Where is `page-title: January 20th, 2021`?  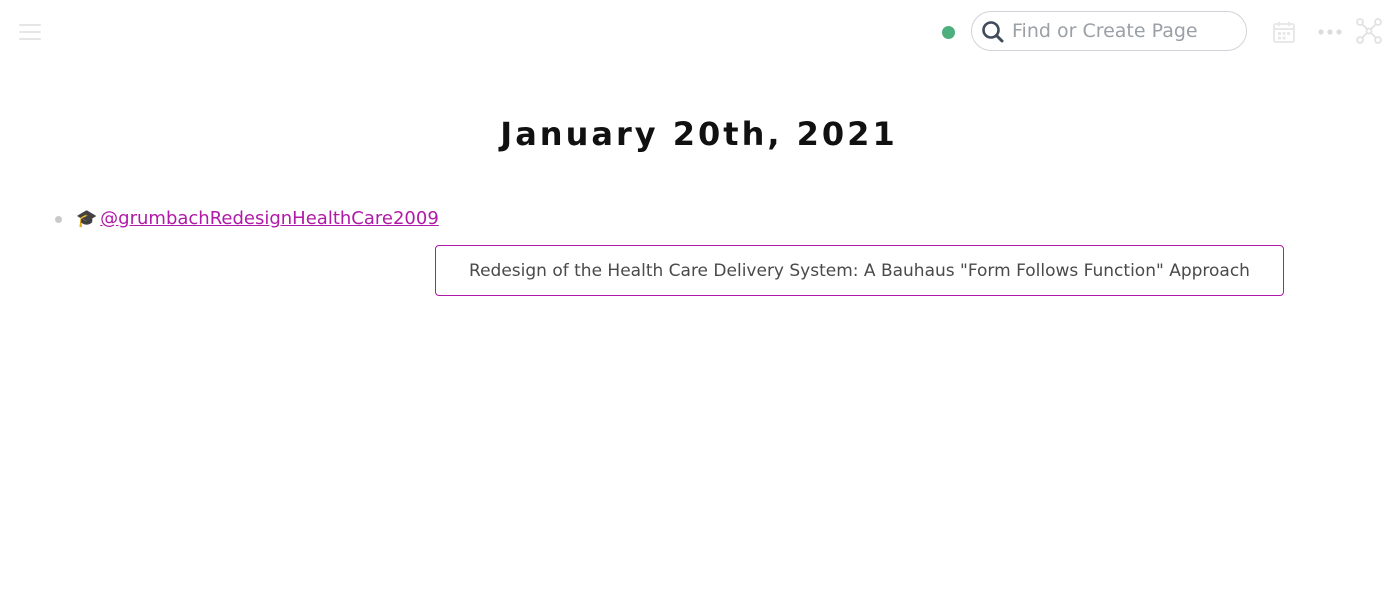 page-title: January 20th, 2021 is located at coordinates (699, 134).